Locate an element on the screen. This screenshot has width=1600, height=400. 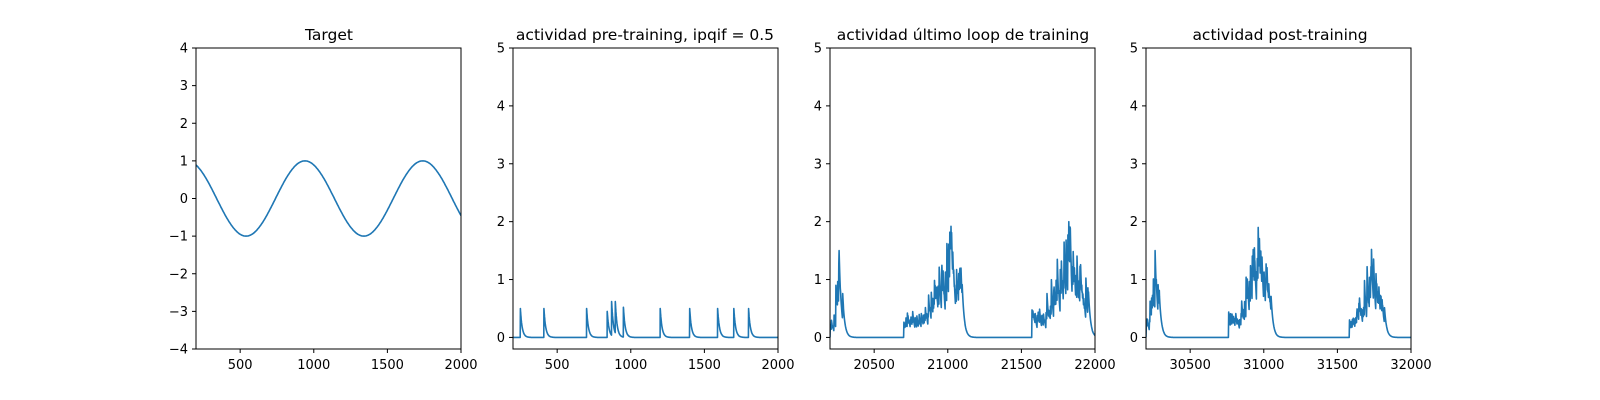
panel-title: actividad post-training is located at coordinates (1279, 35).